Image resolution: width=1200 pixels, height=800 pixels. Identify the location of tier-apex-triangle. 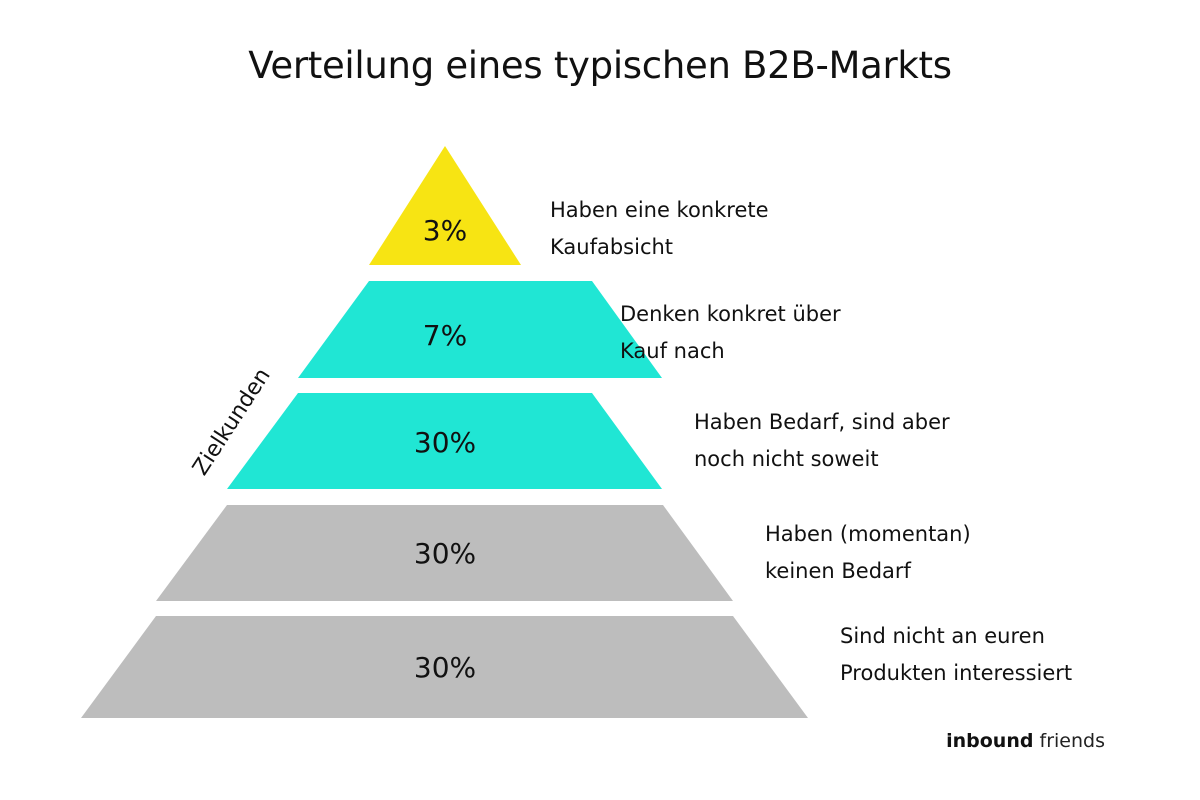
(445, 205).